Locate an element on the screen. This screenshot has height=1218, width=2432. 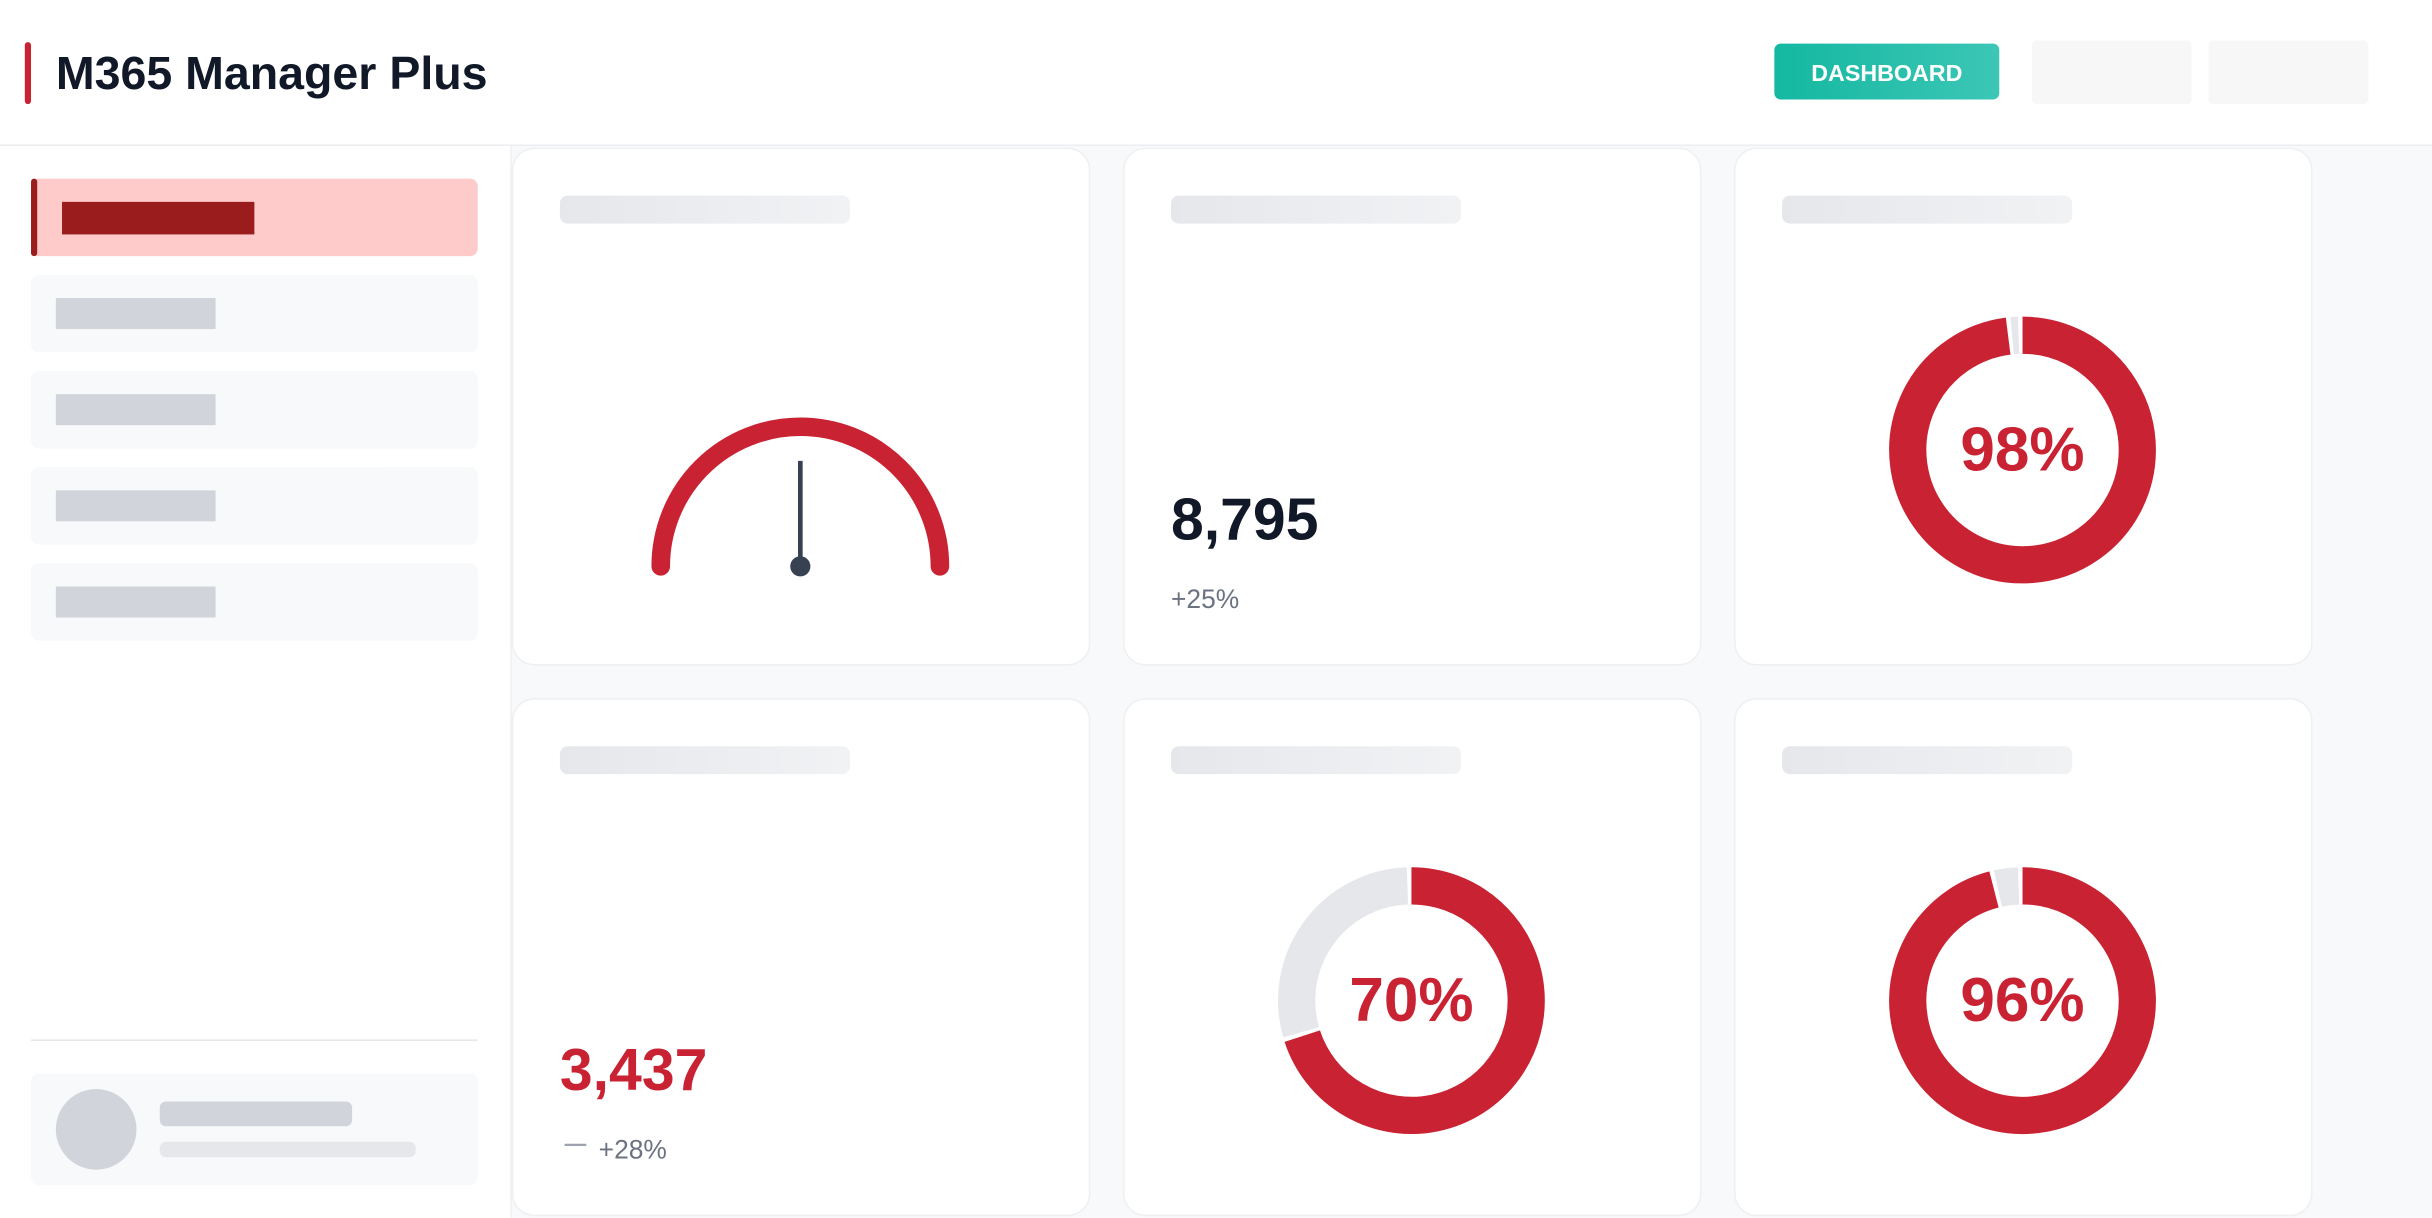
donut-label: 98% is located at coordinates (2022, 450).